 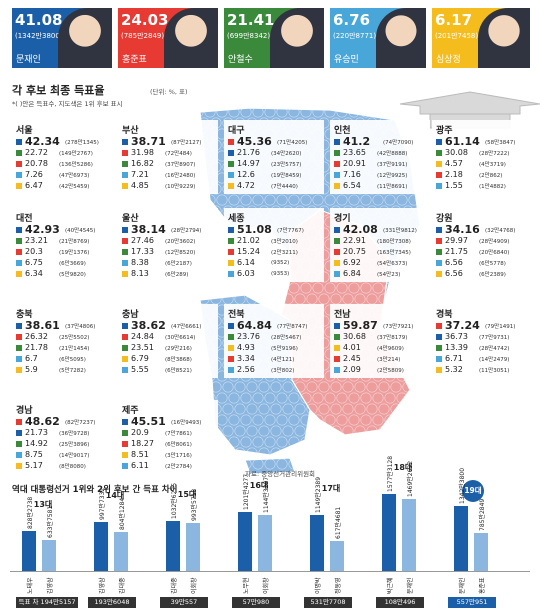 What do you see at coordinates (194, 585) in the screenshot?
I see `bar-candidate-name: 이회창` at bounding box center [194, 585].